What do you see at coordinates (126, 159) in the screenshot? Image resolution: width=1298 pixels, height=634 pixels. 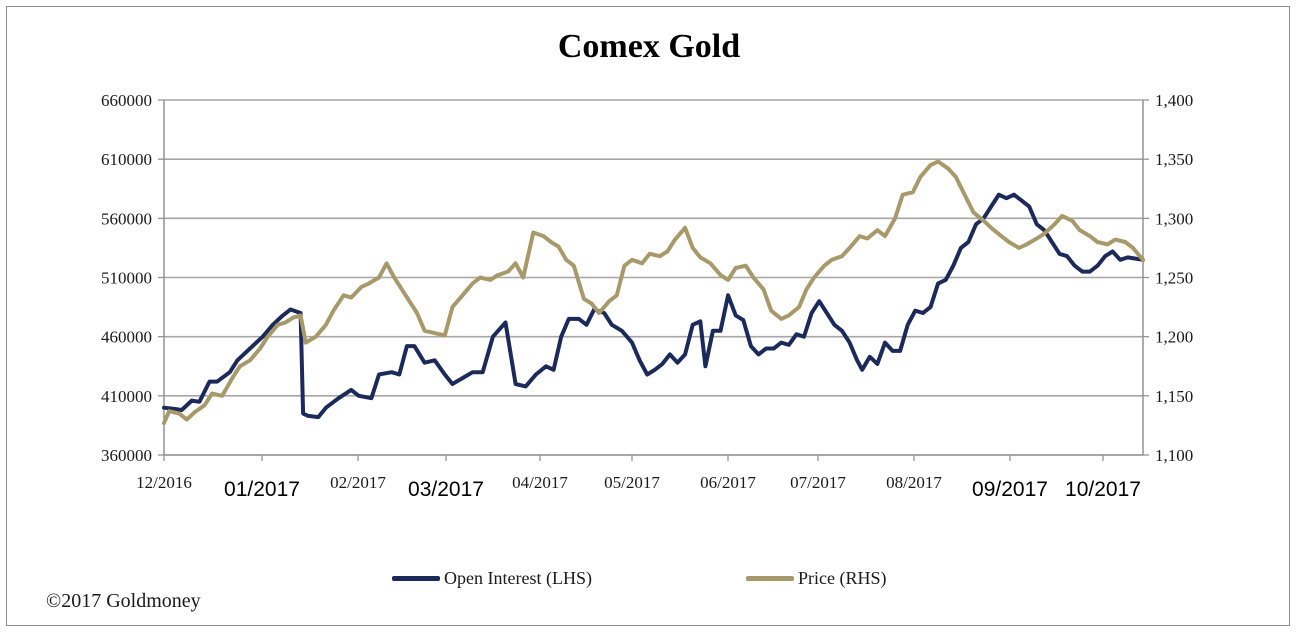 I see `left-tick-label: 610000` at bounding box center [126, 159].